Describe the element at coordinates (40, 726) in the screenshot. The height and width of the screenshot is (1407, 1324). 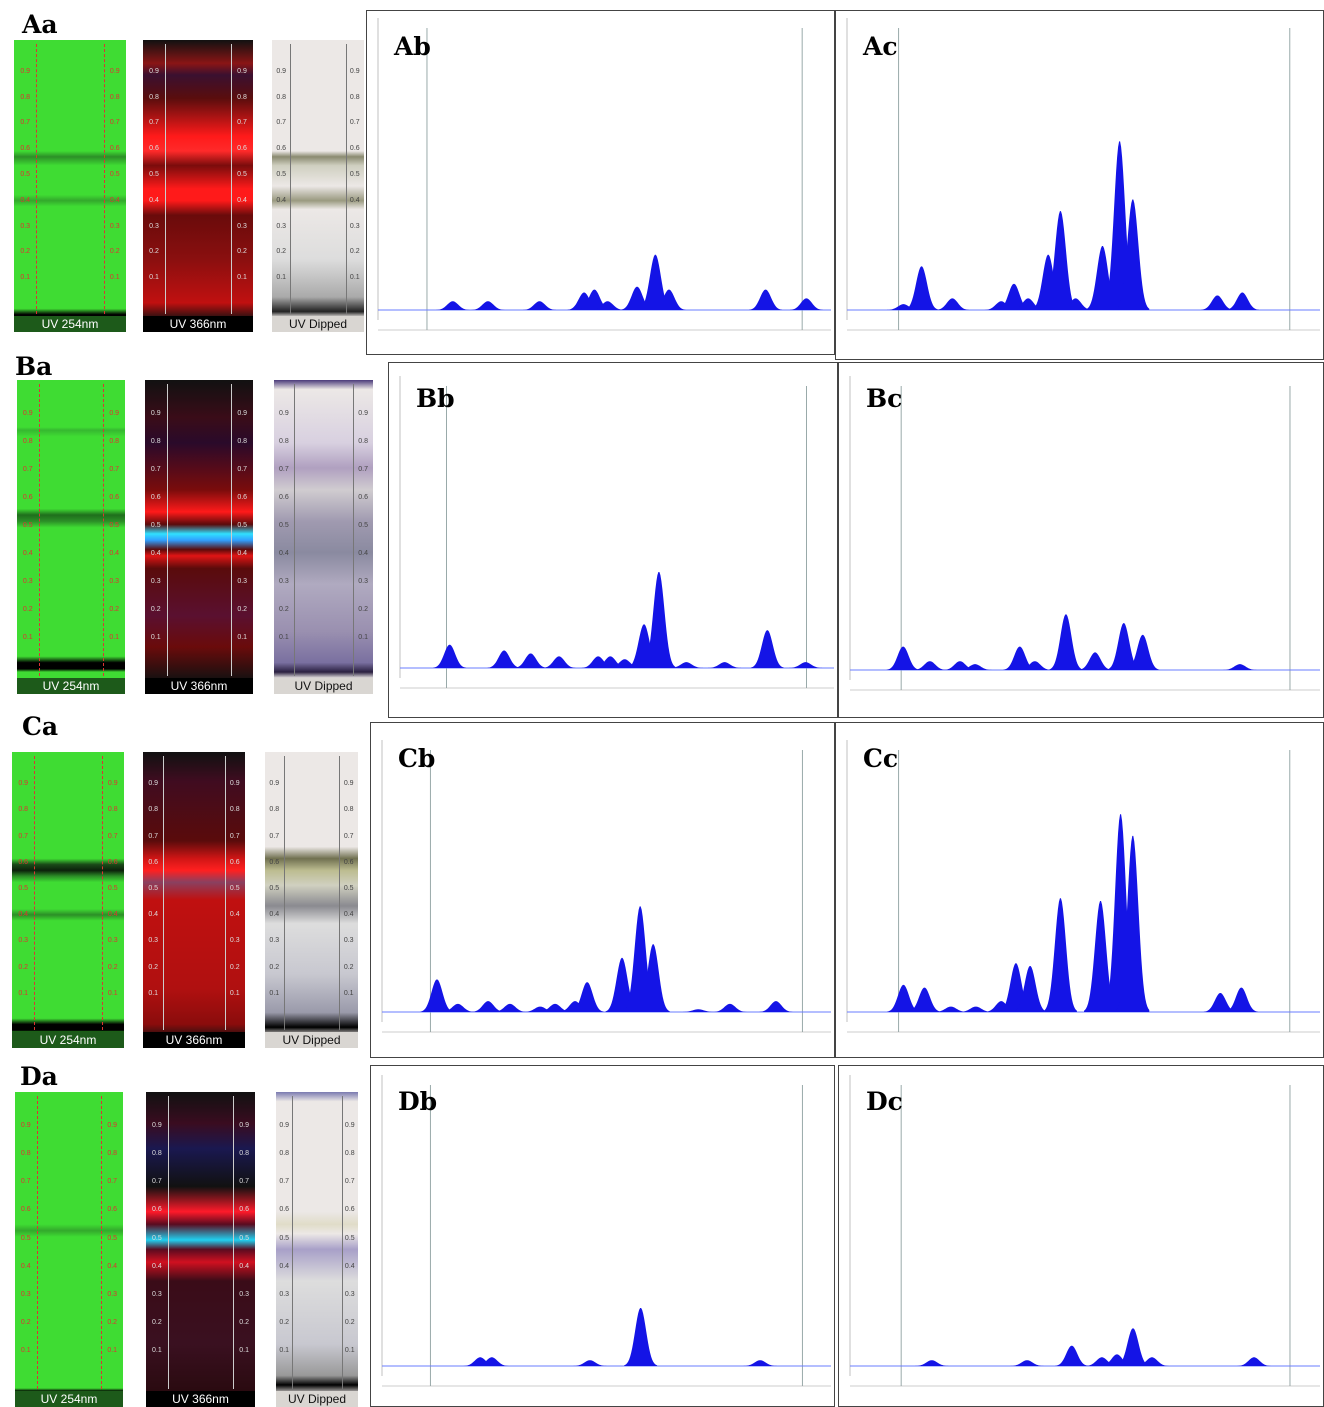
I see `plate-label: Ca` at that location.